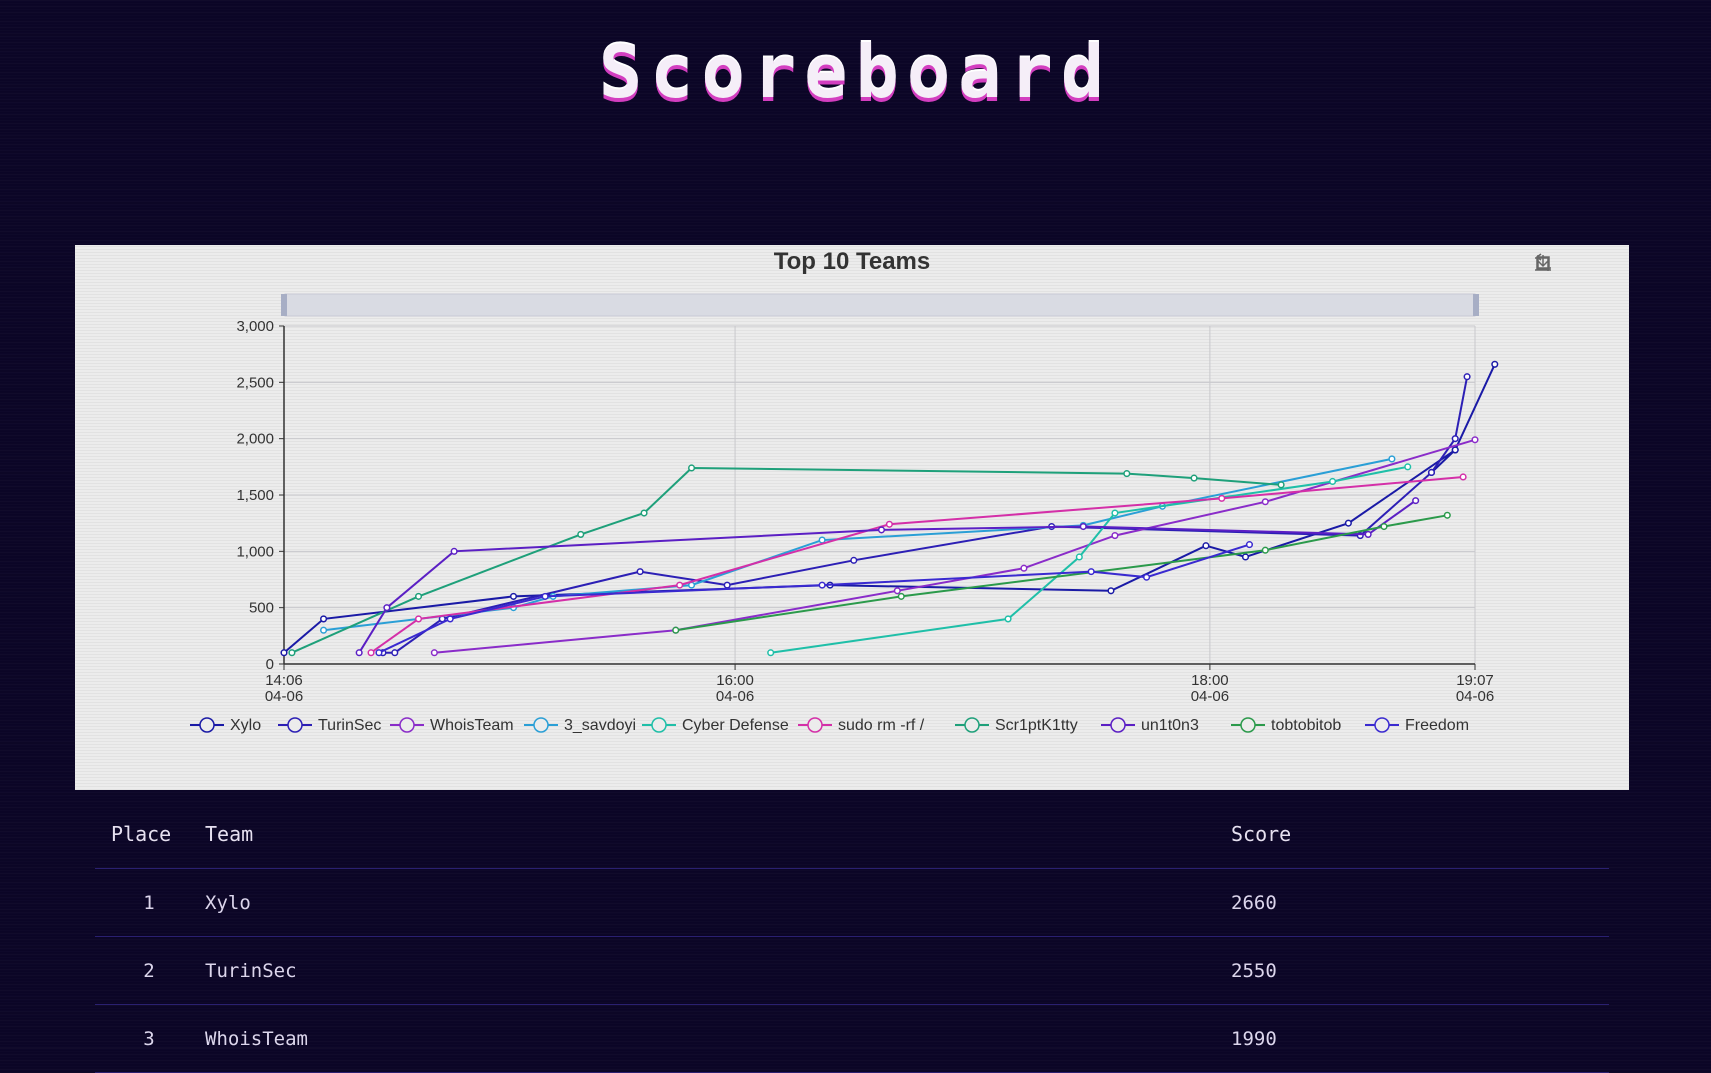 This screenshot has height=1073, width=1711. I want to click on series-tobtobitob, so click(1061, 572).